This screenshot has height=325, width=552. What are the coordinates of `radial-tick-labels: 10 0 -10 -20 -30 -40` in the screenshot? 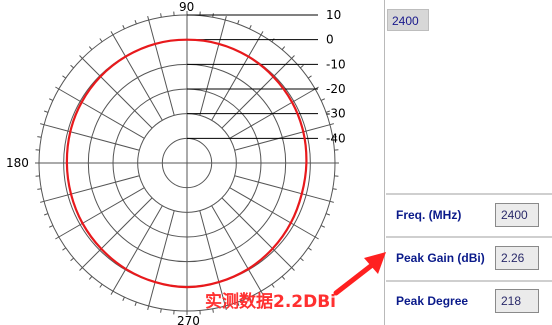 It's located at (336, 76).